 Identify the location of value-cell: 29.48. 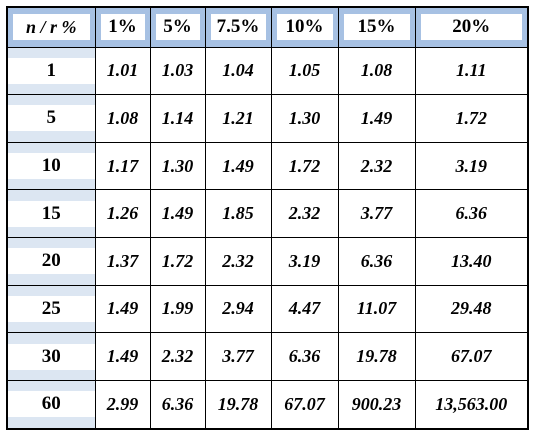
(471, 309).